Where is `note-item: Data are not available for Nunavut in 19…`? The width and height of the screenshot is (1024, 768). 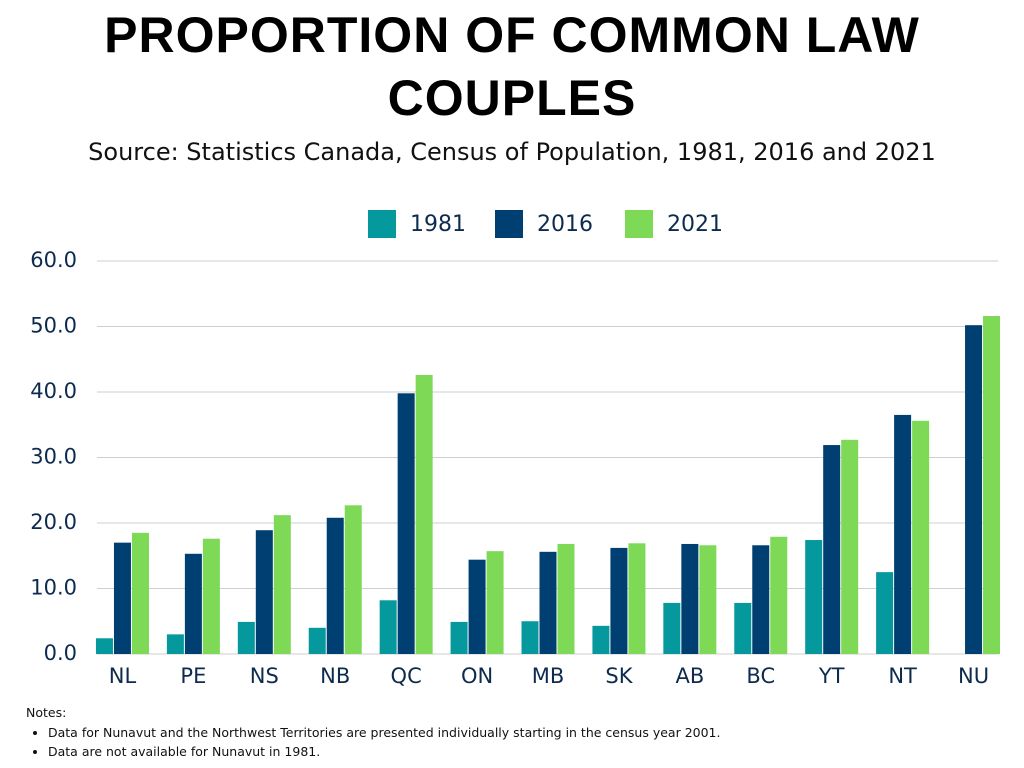
note-item: Data are not available for Nunavut in 19… is located at coordinates (384, 751).